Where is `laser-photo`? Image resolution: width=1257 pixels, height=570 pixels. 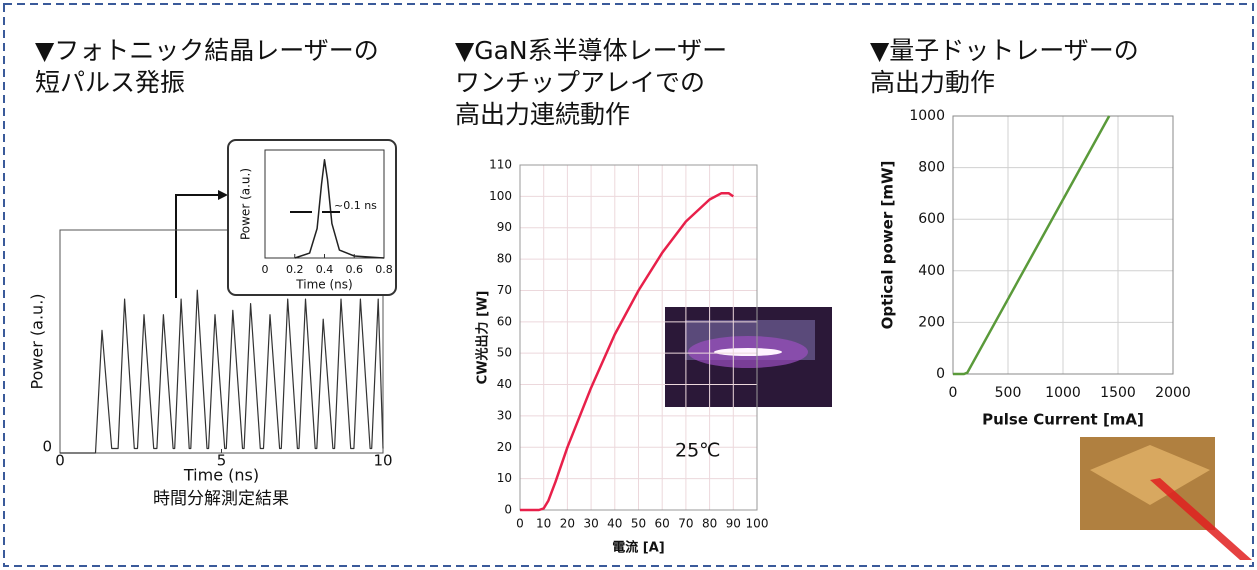 laser-photo is located at coordinates (748, 357).